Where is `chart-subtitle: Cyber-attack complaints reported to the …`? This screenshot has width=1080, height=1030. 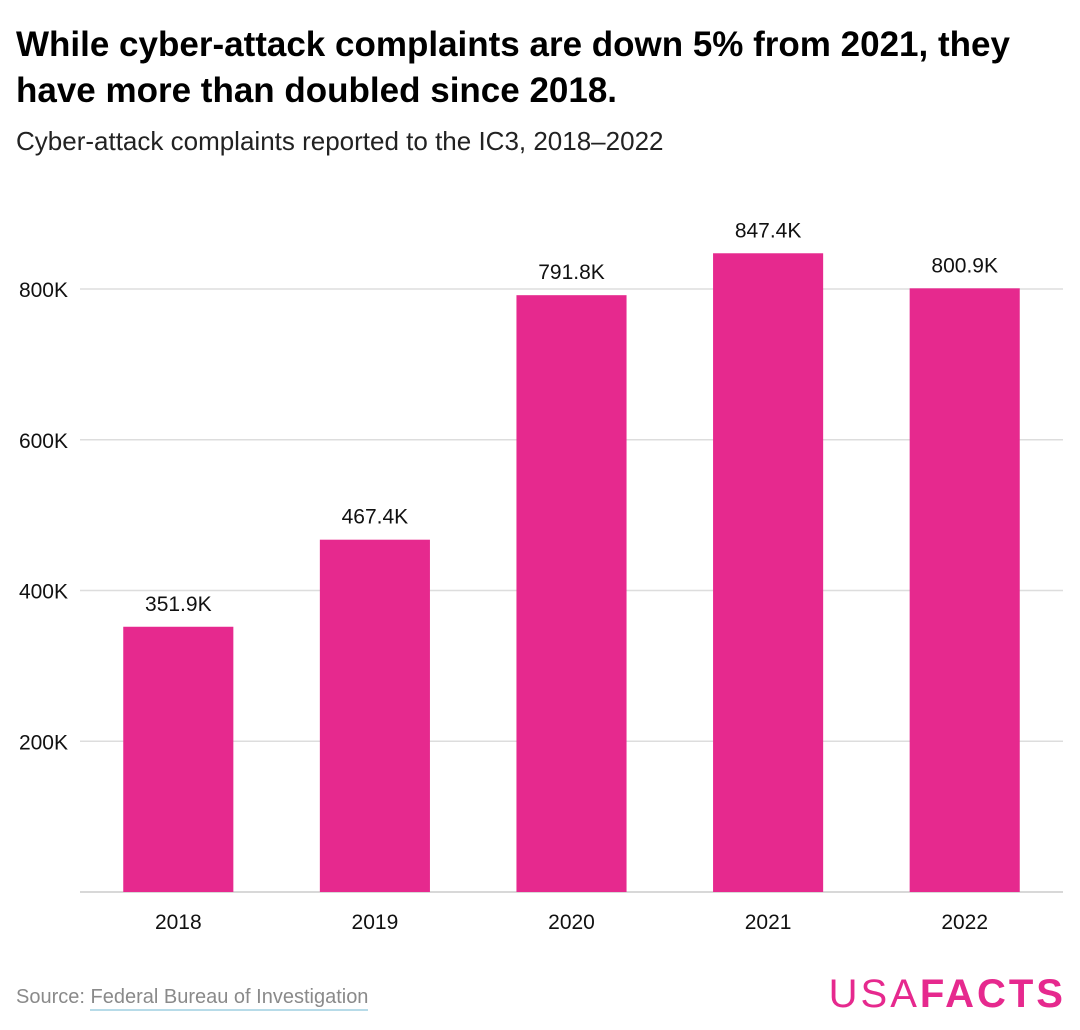 chart-subtitle: Cyber-attack complaints reported to the … is located at coordinates (340, 141).